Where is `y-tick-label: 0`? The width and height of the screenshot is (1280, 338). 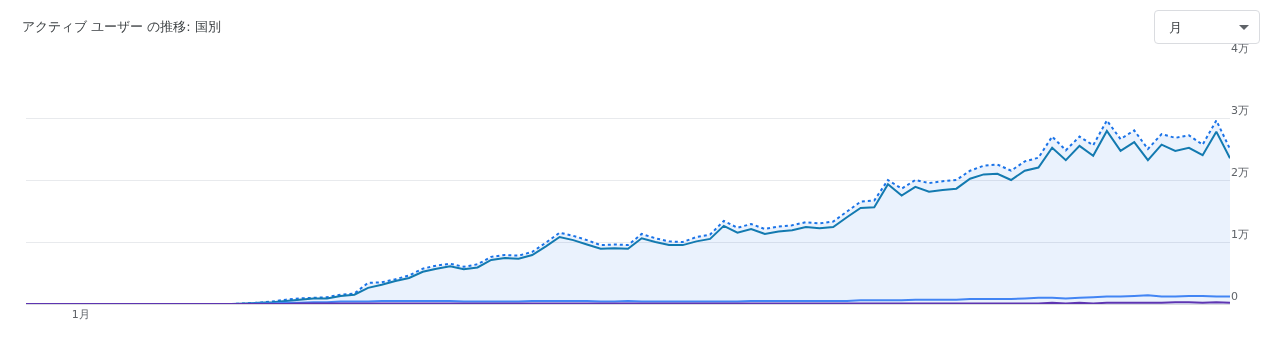
y-tick-label: 0 is located at coordinates (1234, 297).